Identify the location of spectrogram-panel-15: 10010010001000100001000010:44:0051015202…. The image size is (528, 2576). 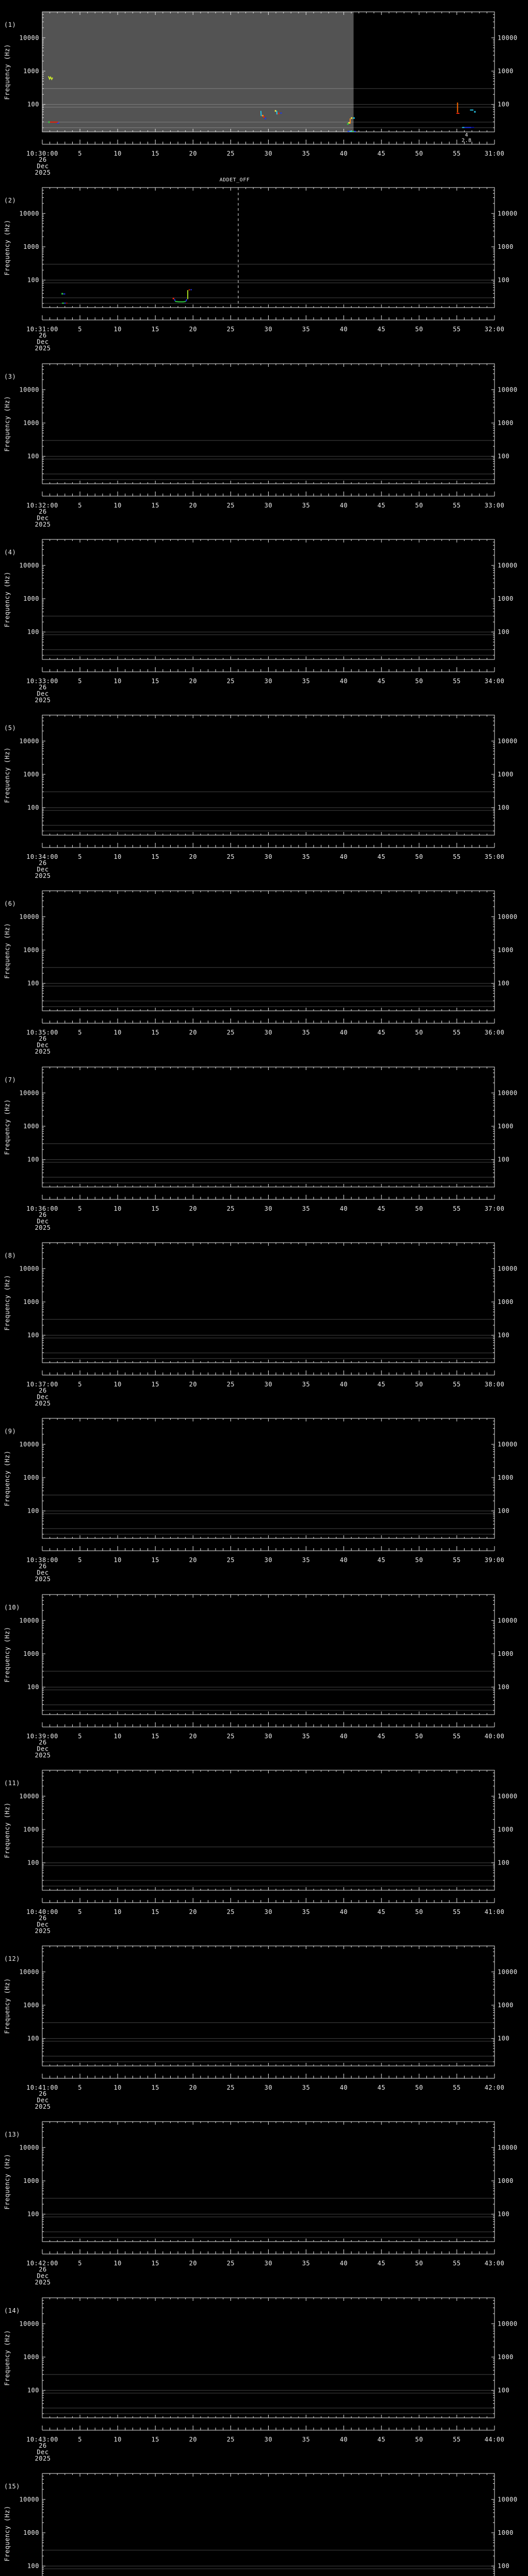
(260, 2524).